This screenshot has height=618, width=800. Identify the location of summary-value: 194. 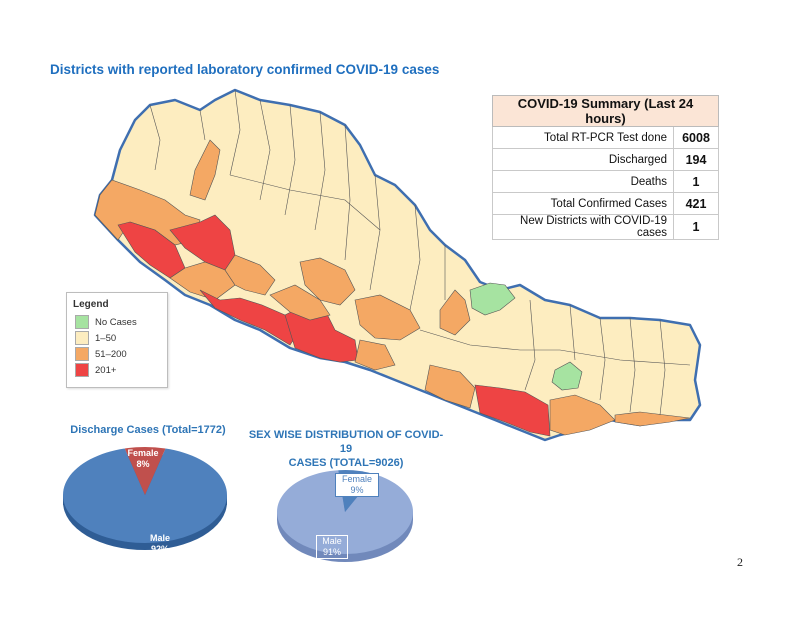
(696, 159).